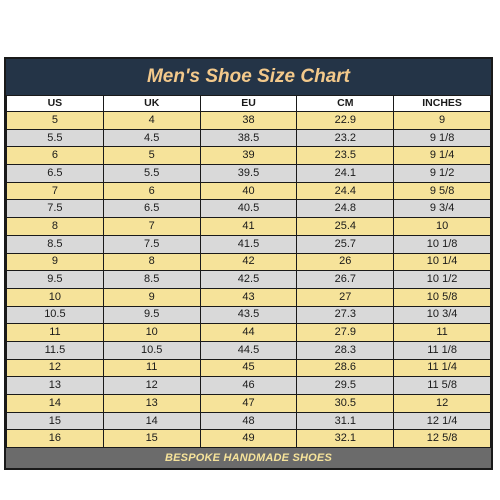 The width and height of the screenshot is (500, 500). What do you see at coordinates (248, 138) in the screenshot?
I see `table-row: 5.5 4.5 38.5 23.2 9 1/8` at bounding box center [248, 138].